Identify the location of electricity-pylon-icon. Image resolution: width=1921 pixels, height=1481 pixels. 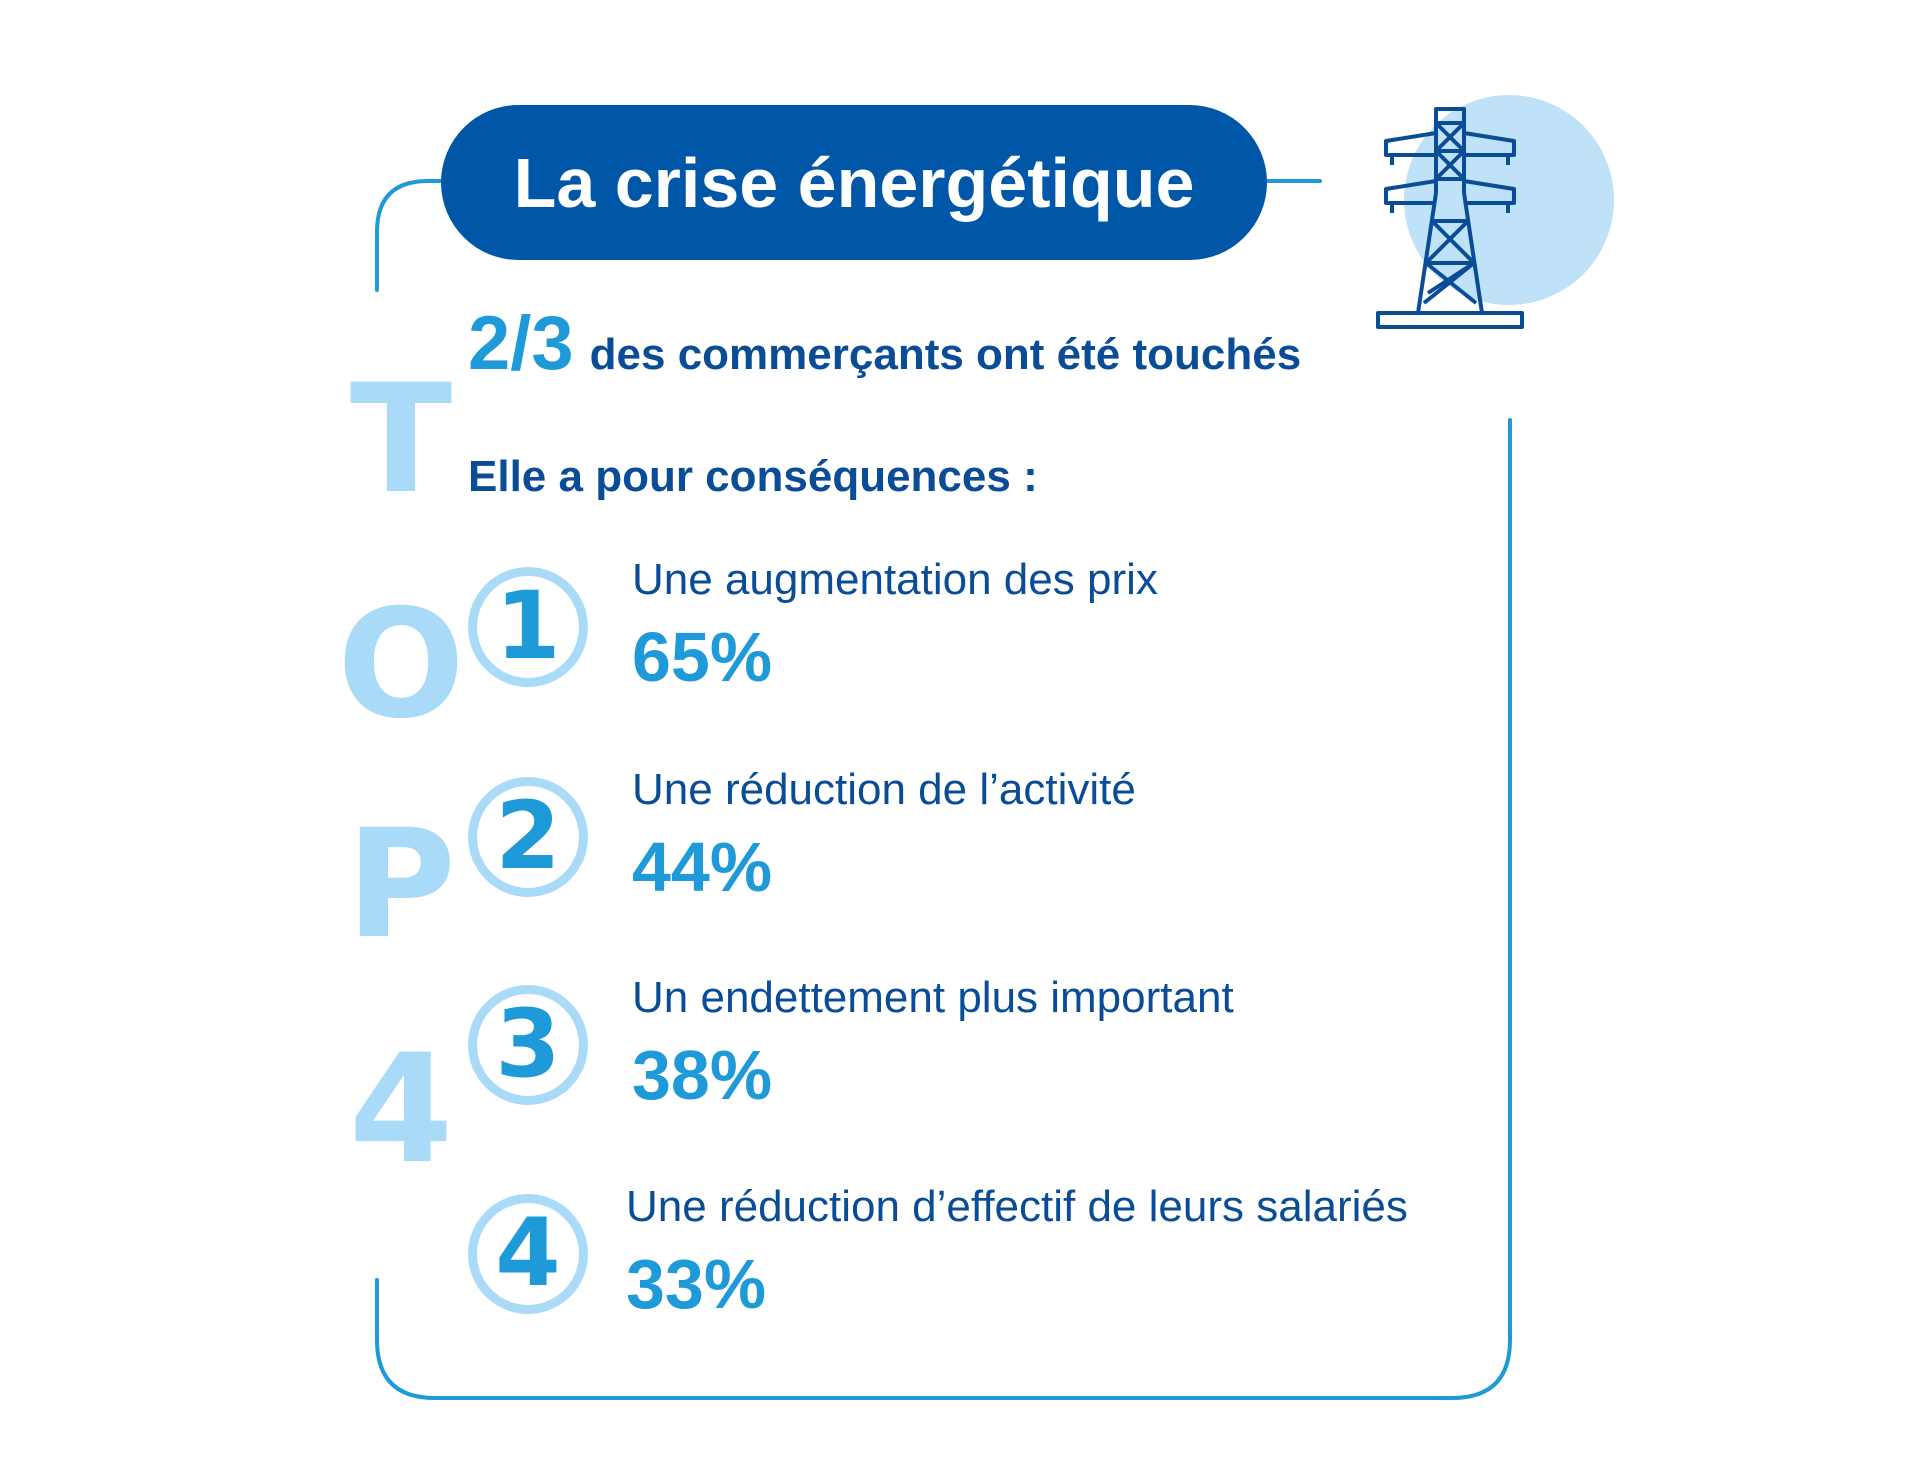
(1450, 218).